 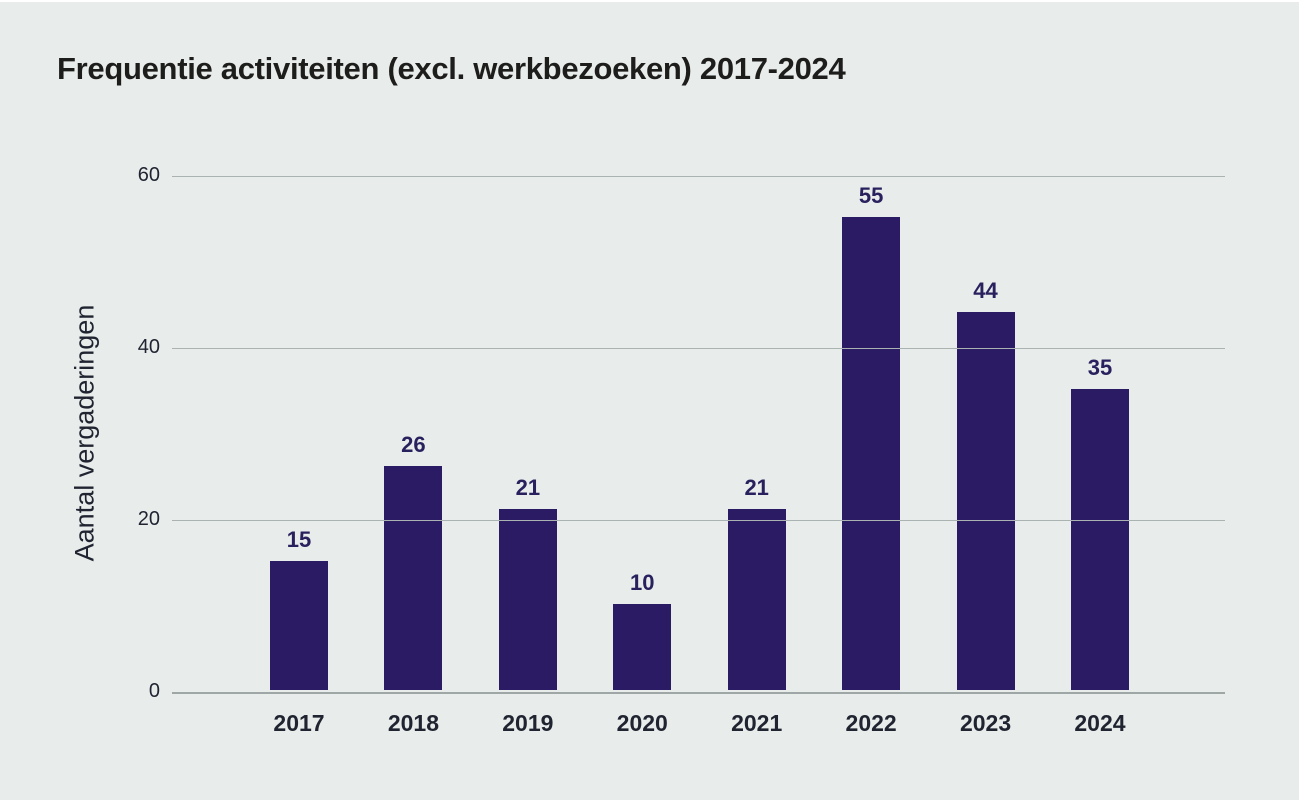 What do you see at coordinates (299, 539) in the screenshot?
I see `bar-value-label: 15` at bounding box center [299, 539].